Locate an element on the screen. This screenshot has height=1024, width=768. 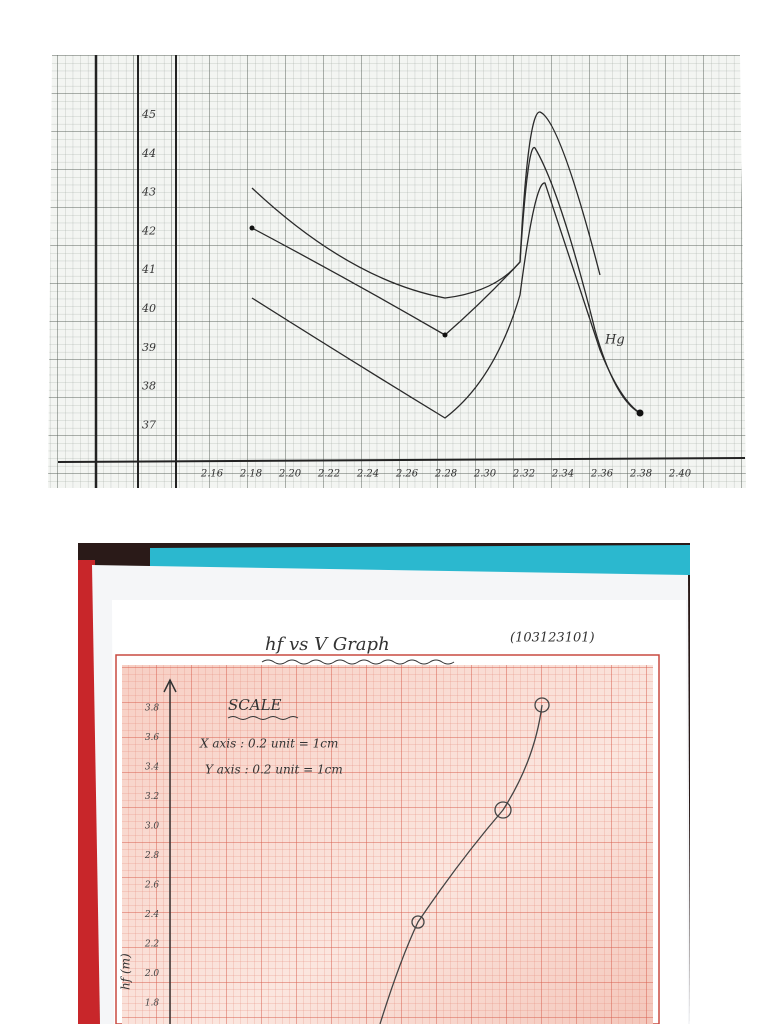
scale-heading: SCALE is located at coordinates (255, 705).